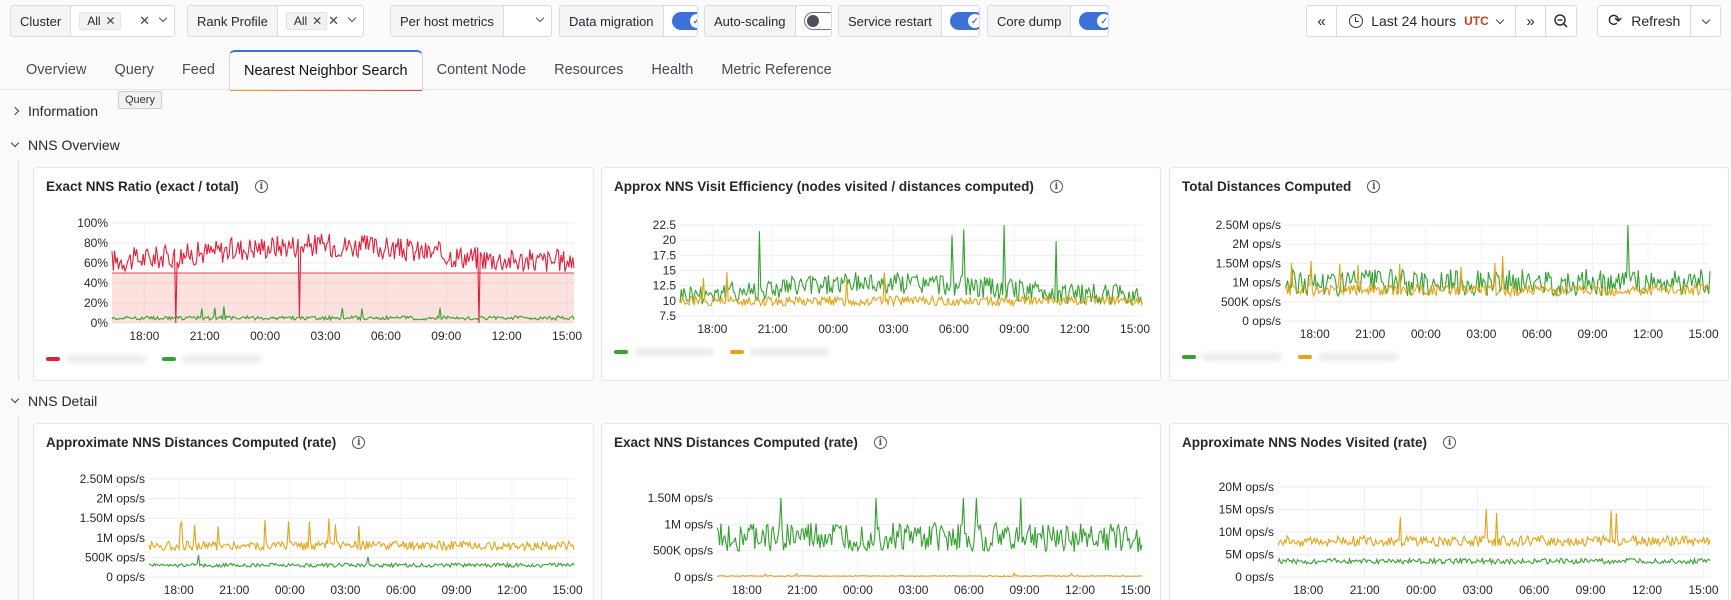 The width and height of the screenshot is (1731, 600). What do you see at coordinates (890, 21) in the screenshot?
I see `service-restart-label: Service restart` at bounding box center [890, 21].